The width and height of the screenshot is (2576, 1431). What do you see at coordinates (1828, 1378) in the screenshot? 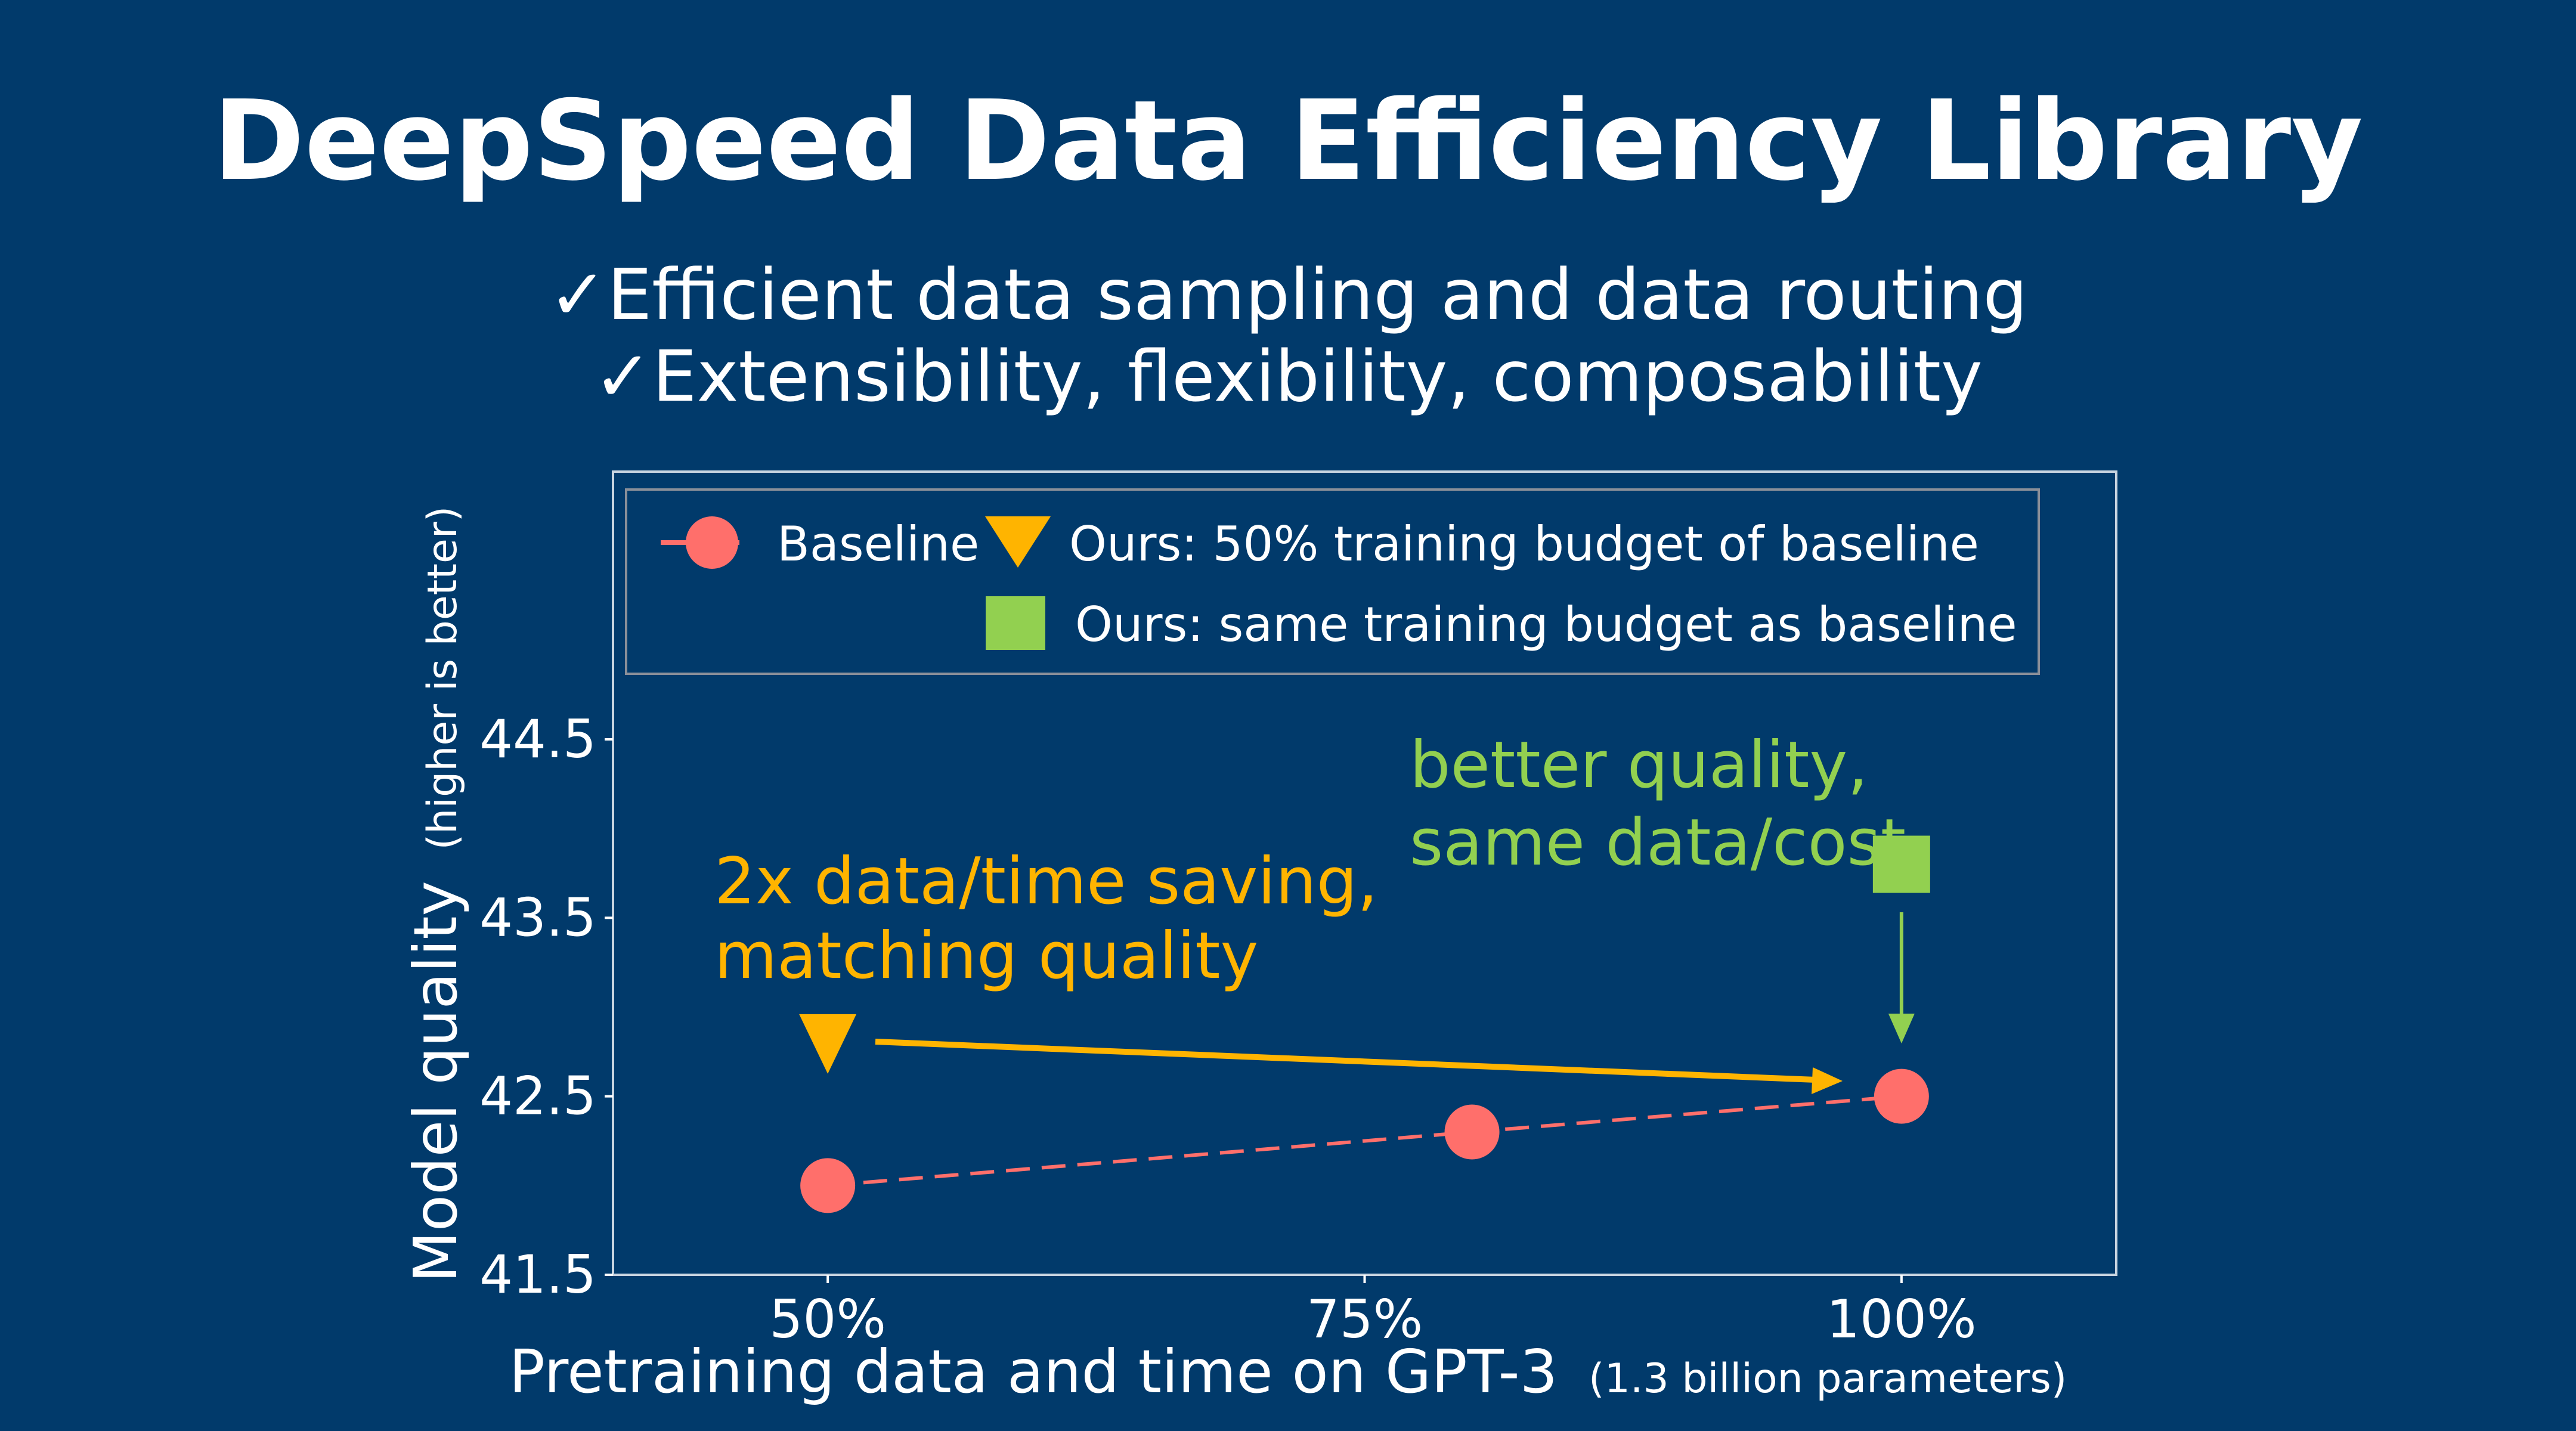
I see `x-axis-label-small: (1.3 billion parameters)` at bounding box center [1828, 1378].